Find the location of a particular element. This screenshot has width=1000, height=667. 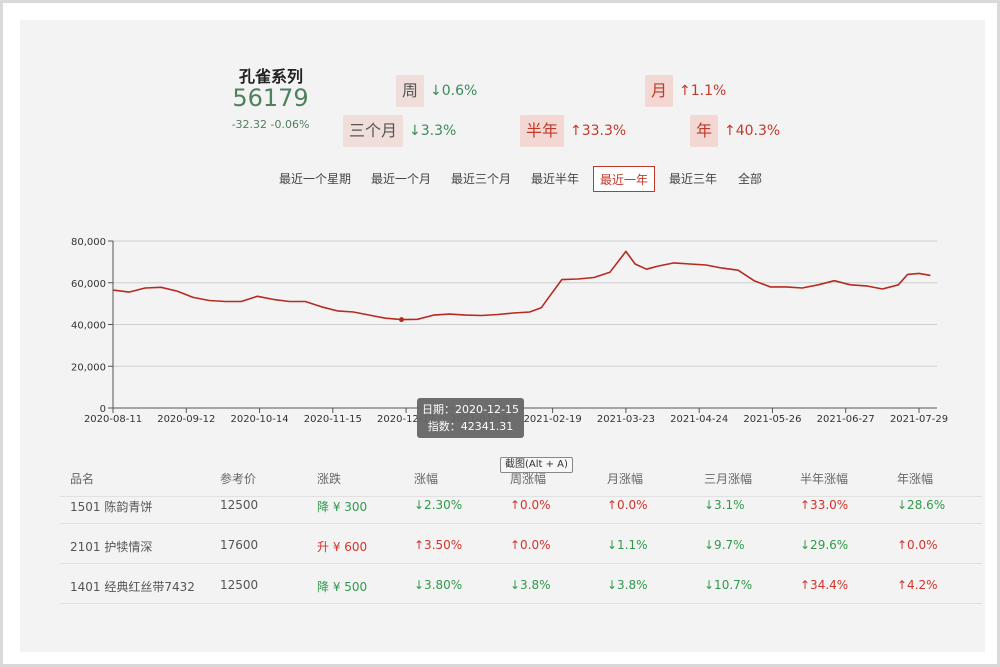

tooltip-index: 指数：42341.31 is located at coordinates (470, 426).